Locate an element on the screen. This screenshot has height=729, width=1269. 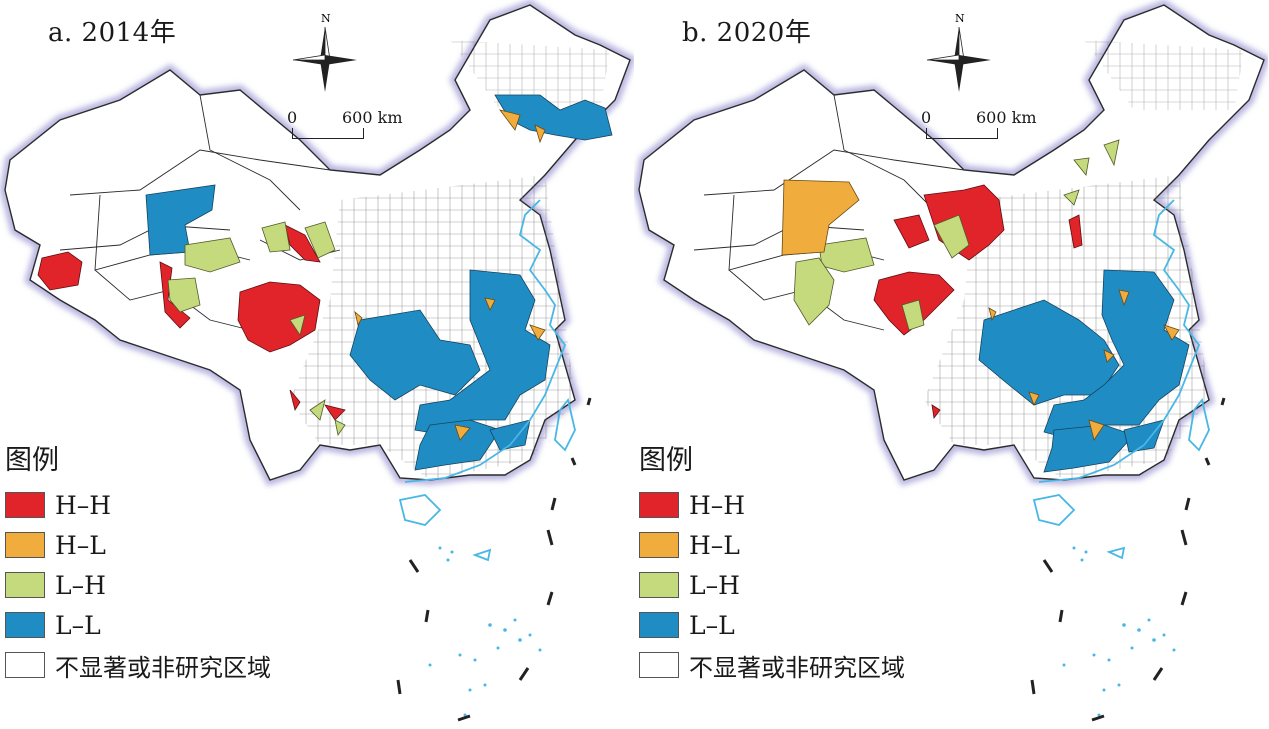
panel-title: a. 2014年 is located at coordinates (112, 33).